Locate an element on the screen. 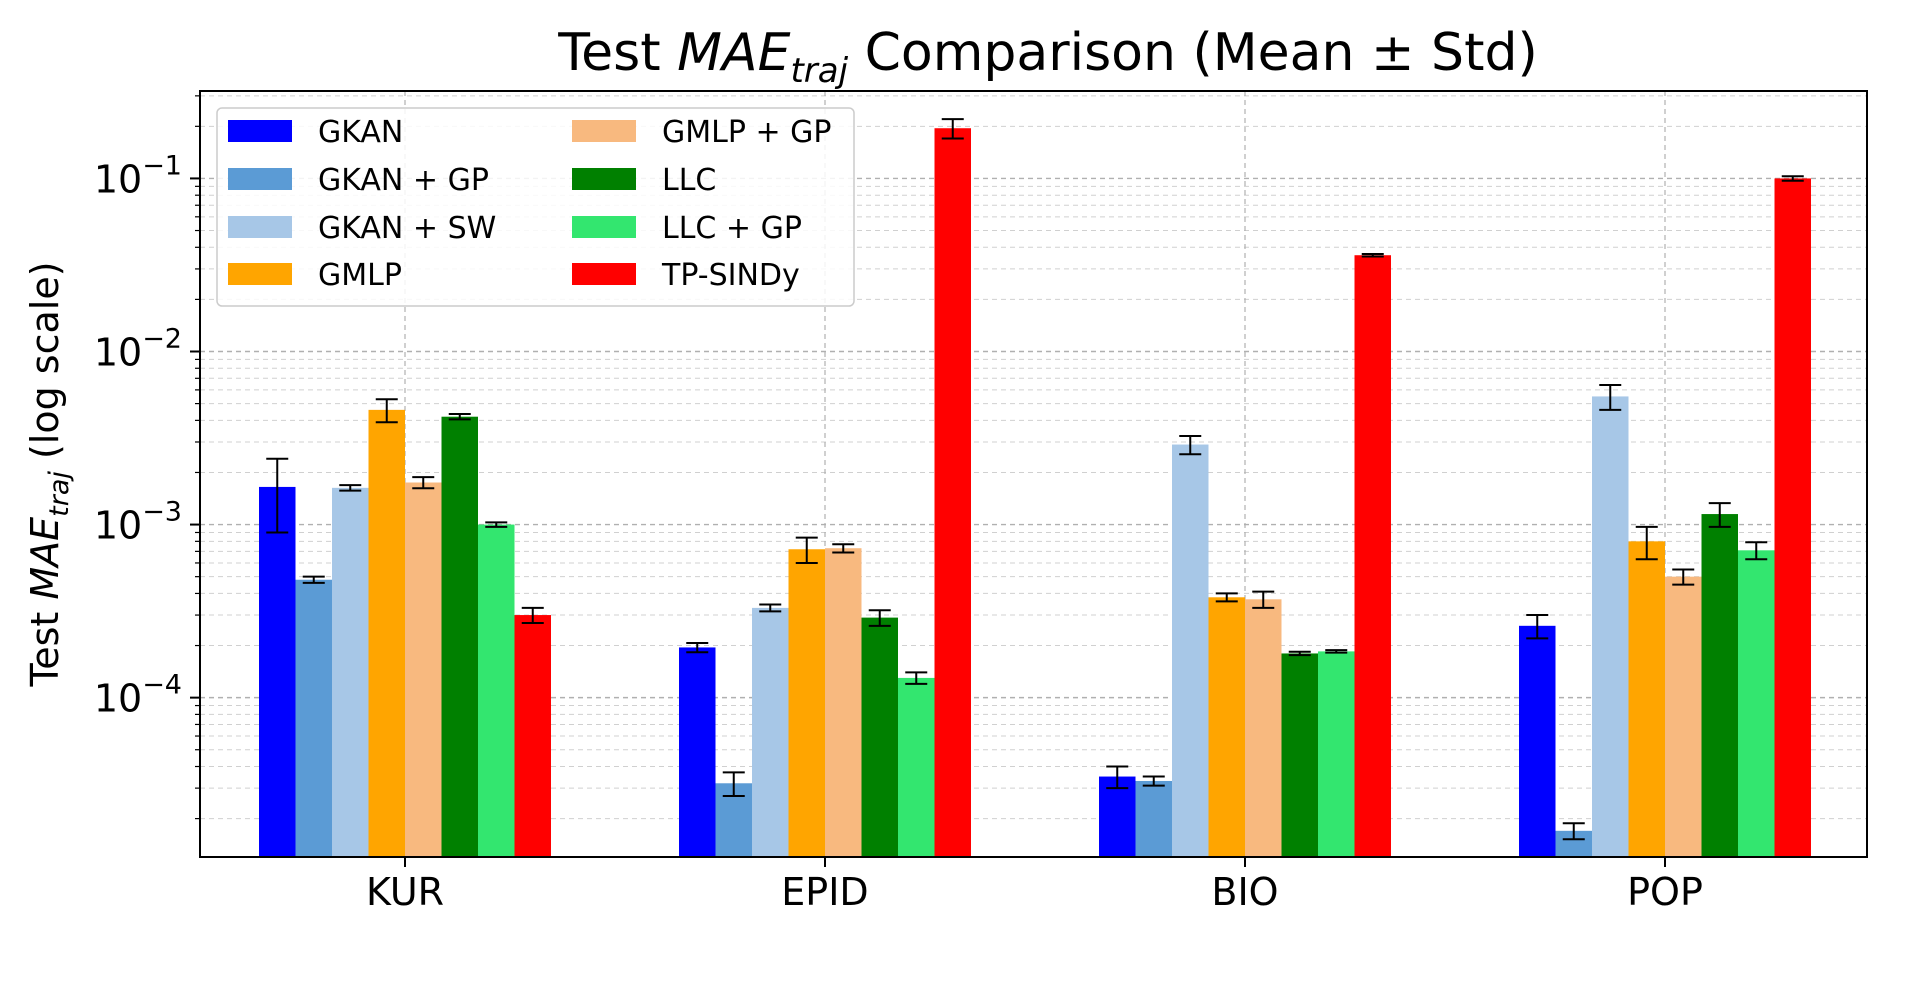 The width and height of the screenshot is (1924, 996). legend-label: LLC + GP is located at coordinates (732, 228).